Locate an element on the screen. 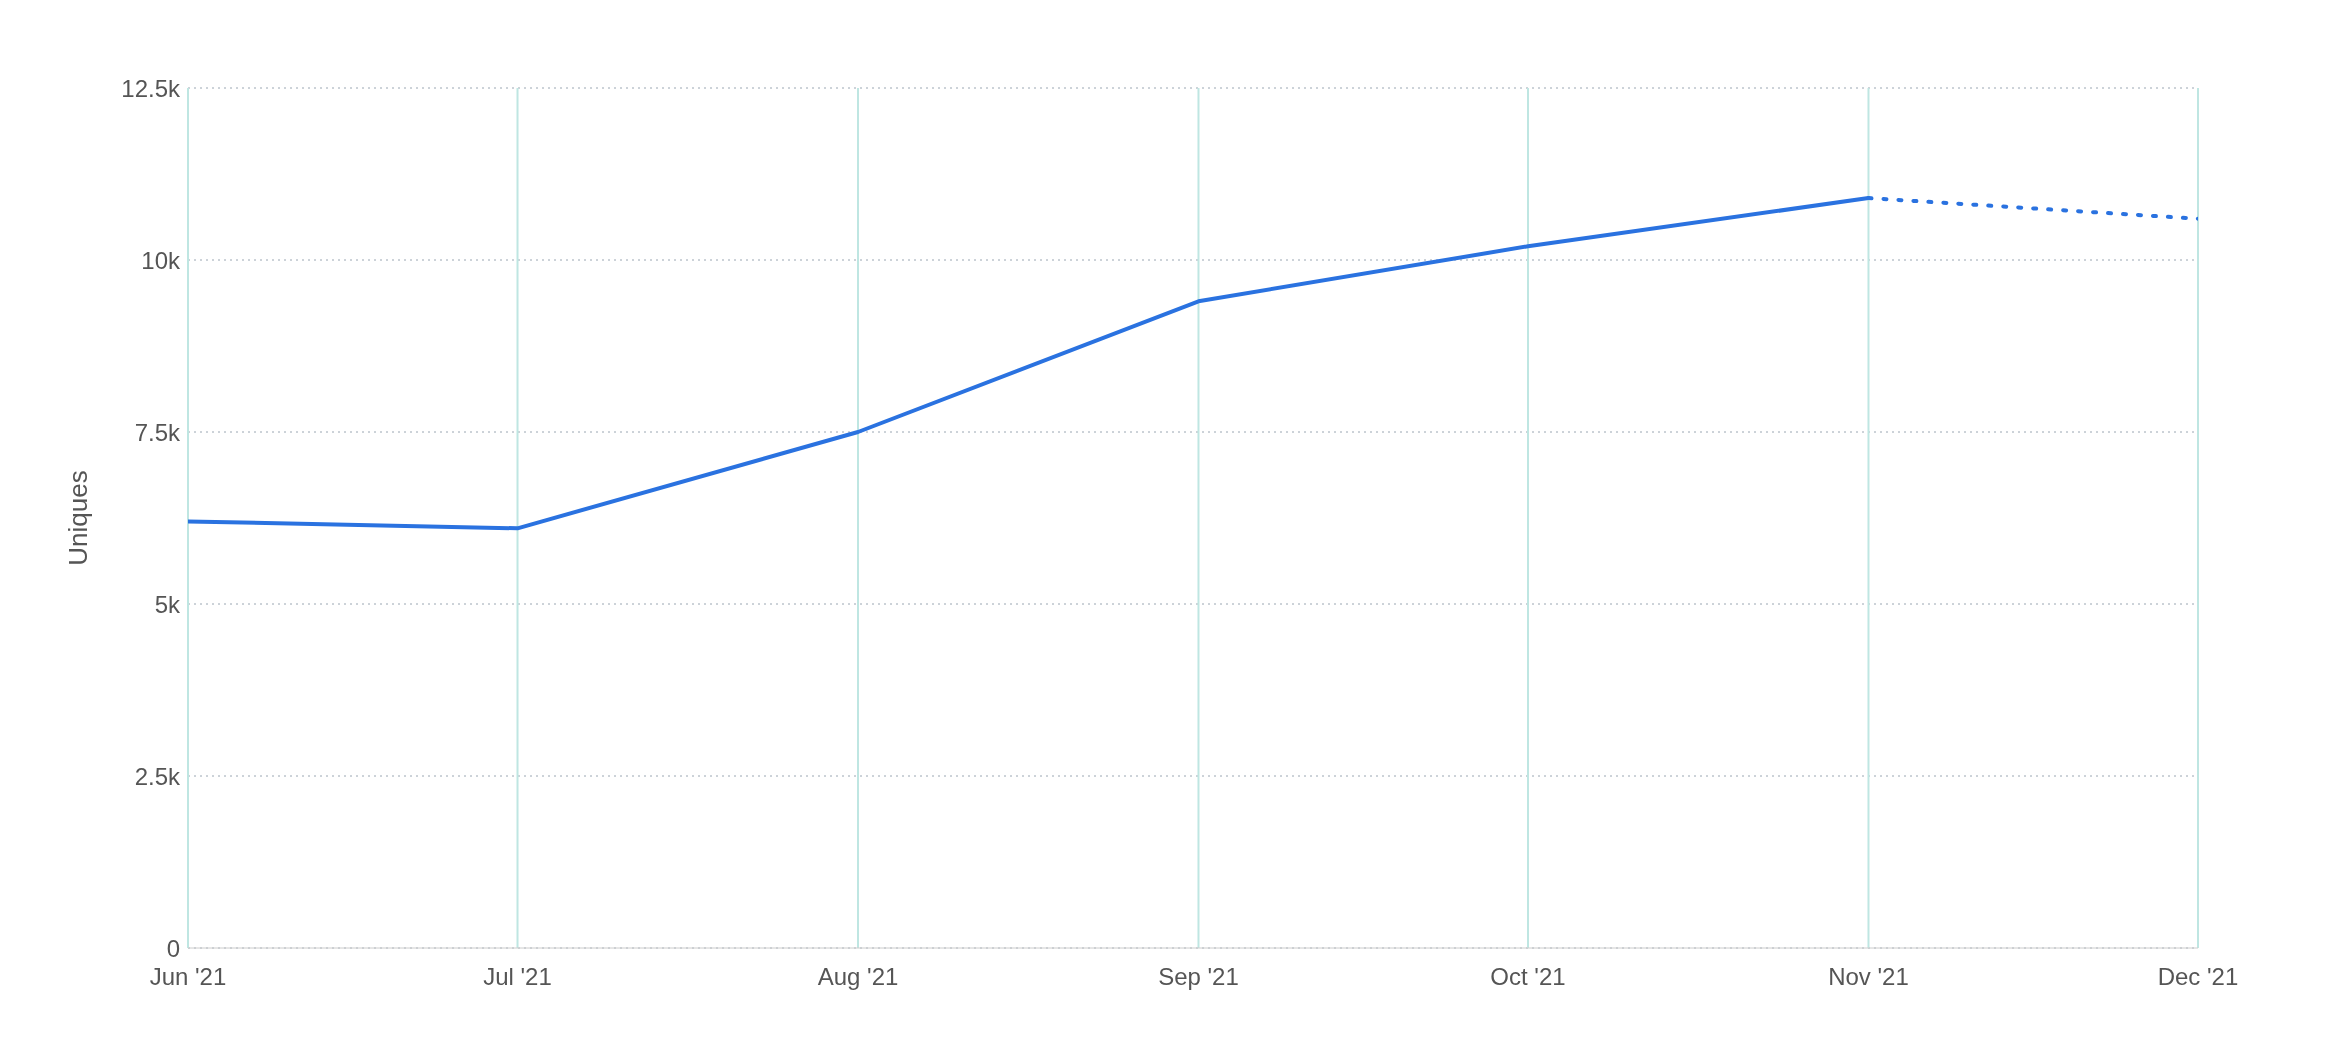 This screenshot has width=2326, height=1062. x-tick-label: Sep '21 is located at coordinates (1198, 977).